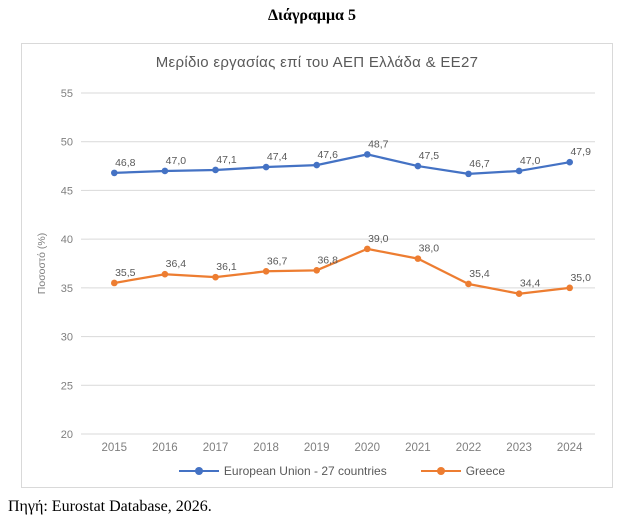 This screenshot has height=528, width=624. Describe the element at coordinates (226, 160) in the screenshot. I see `data-label: 47,1` at that location.